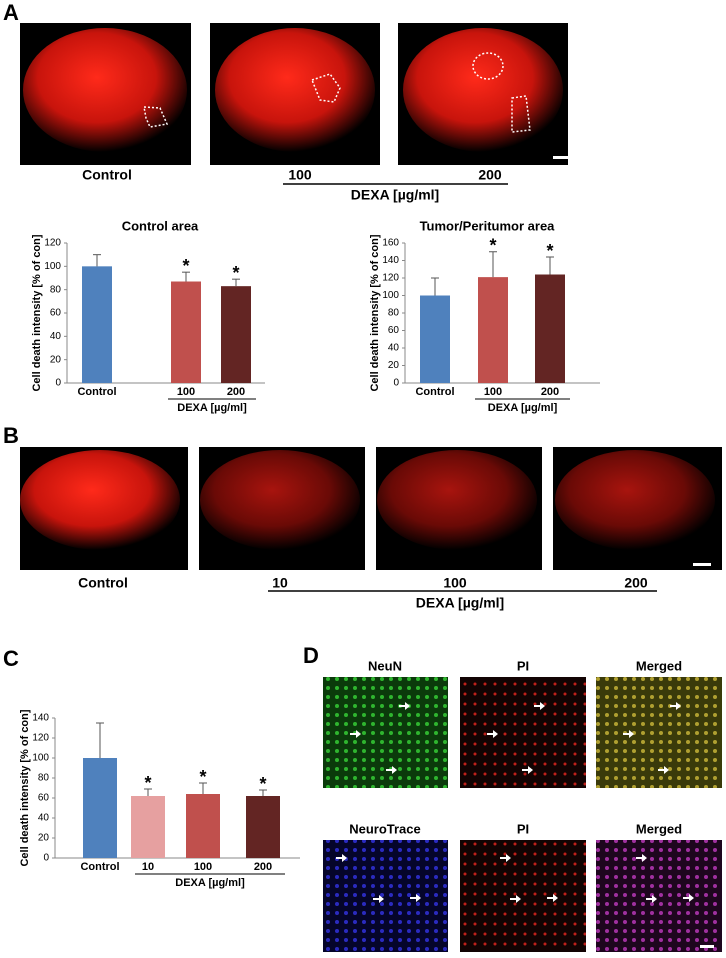 Image resolution: width=726 pixels, height=958 pixels. I want to click on arrows, so click(525, 825).